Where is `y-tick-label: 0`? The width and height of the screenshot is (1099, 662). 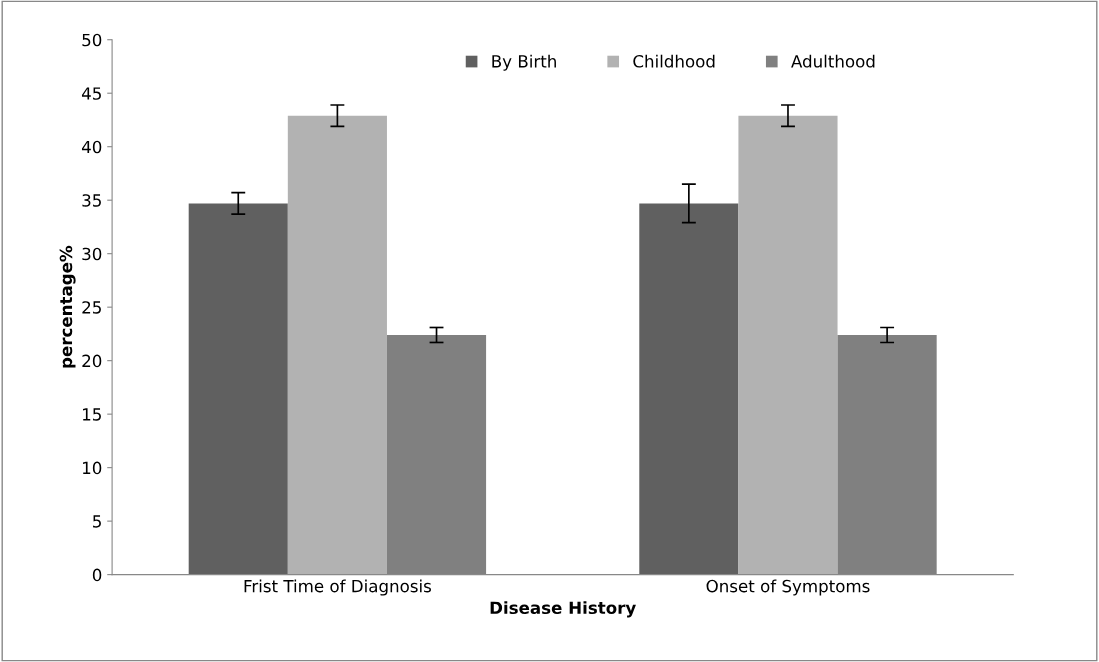
y-tick-label: 0 is located at coordinates (97, 575).